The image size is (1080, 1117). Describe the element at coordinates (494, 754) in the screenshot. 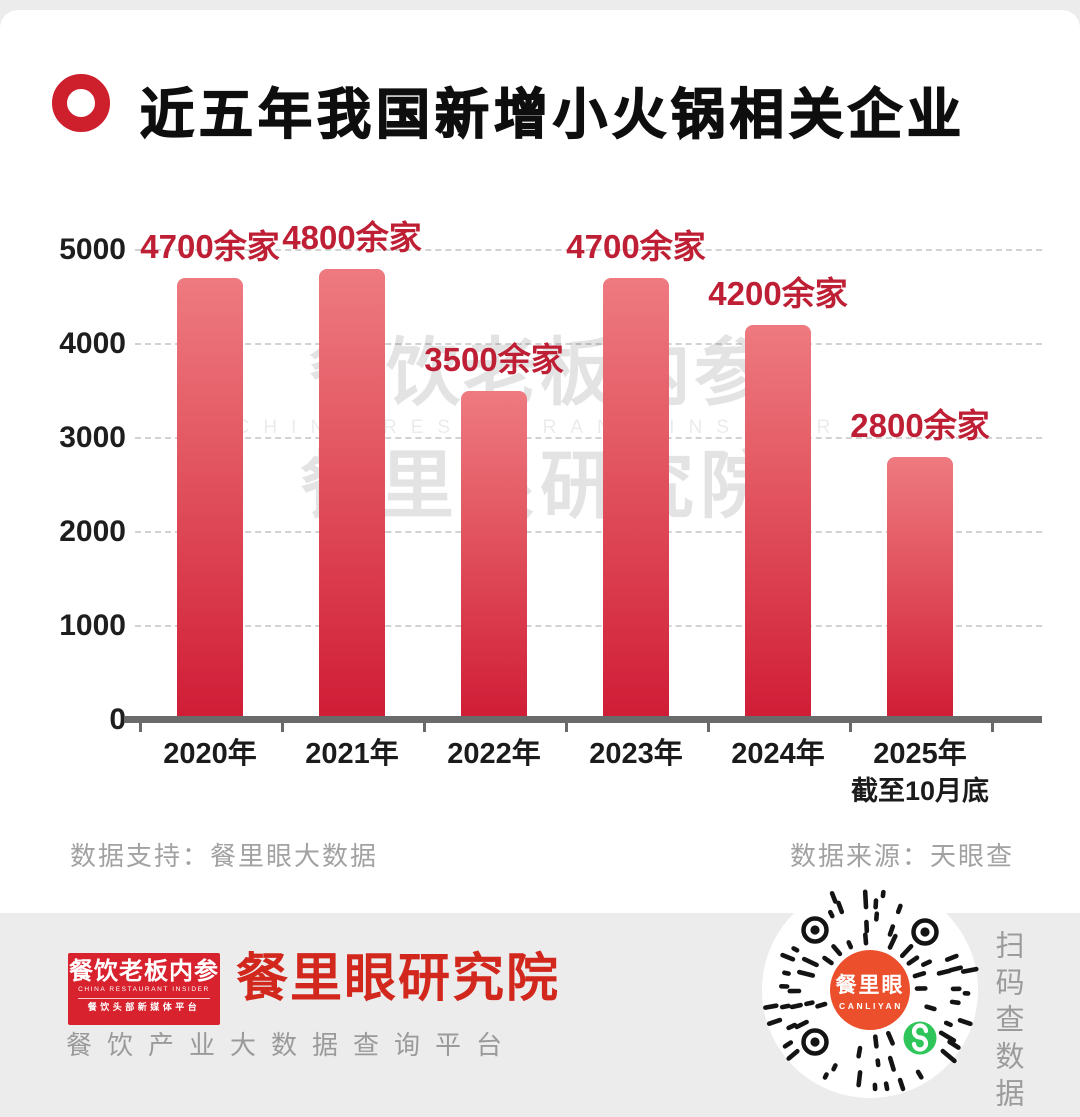

I see `x-axis-label: 2022年` at that location.